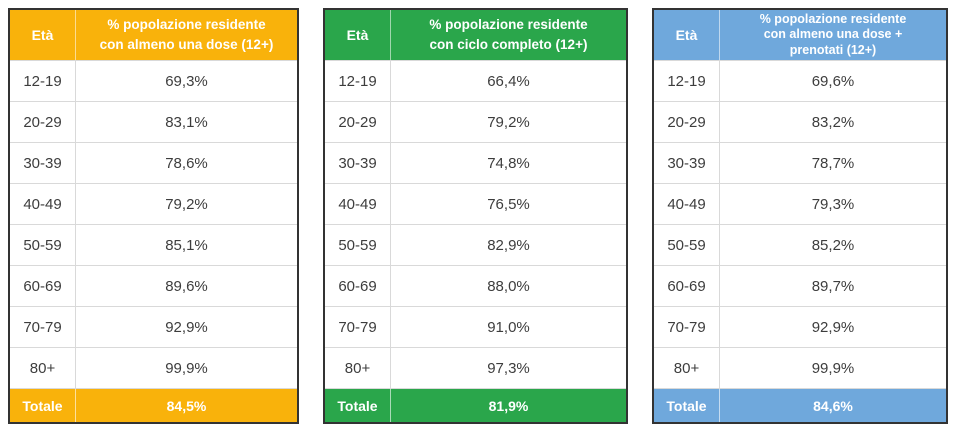  I want to click on table-row: 12-19 69,6%, so click(800, 80).